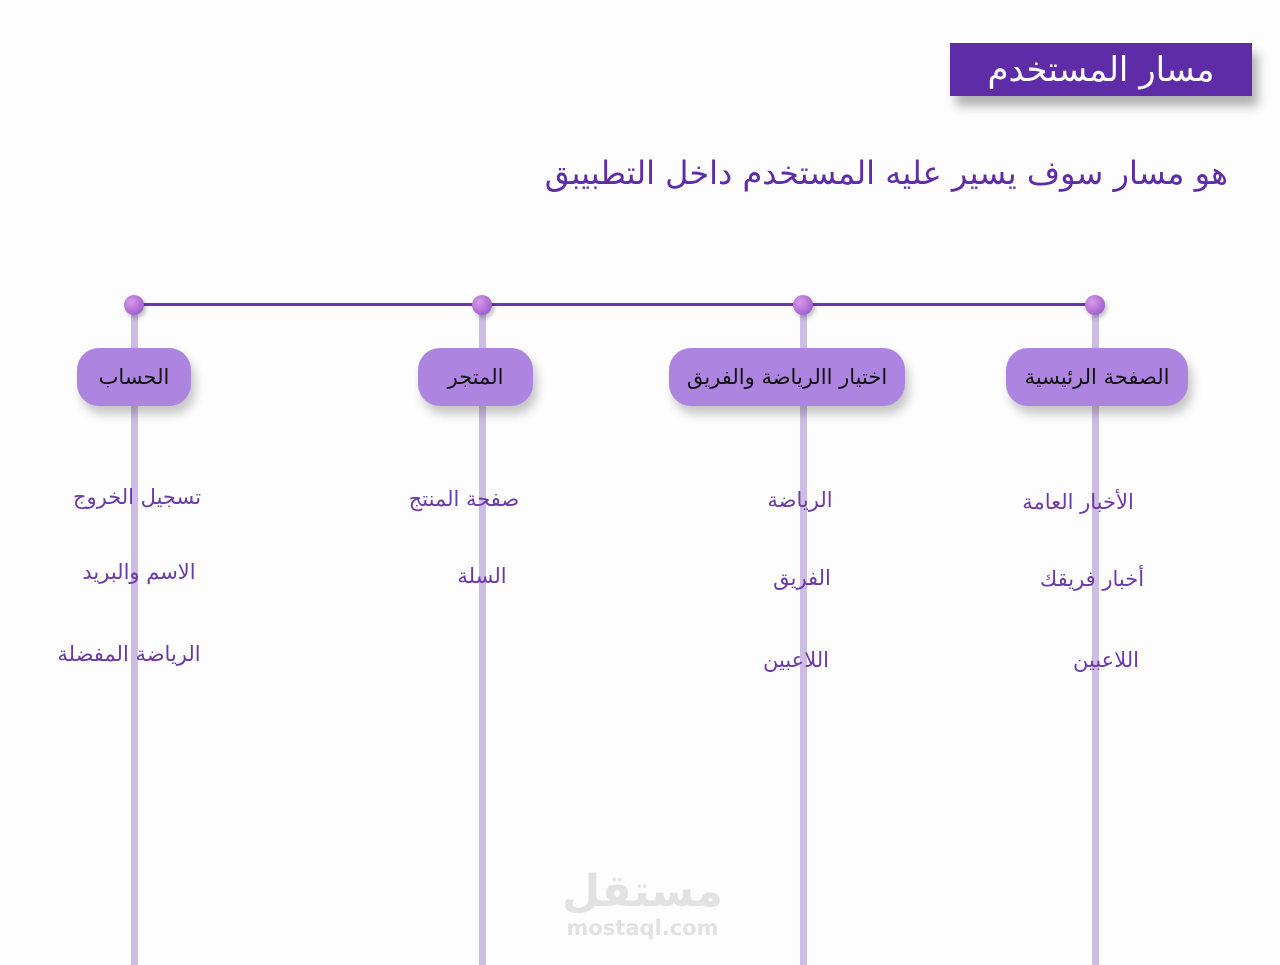  Describe the element at coordinates (139, 572) in the screenshot. I see `list-item: الاسم والبريد` at that location.